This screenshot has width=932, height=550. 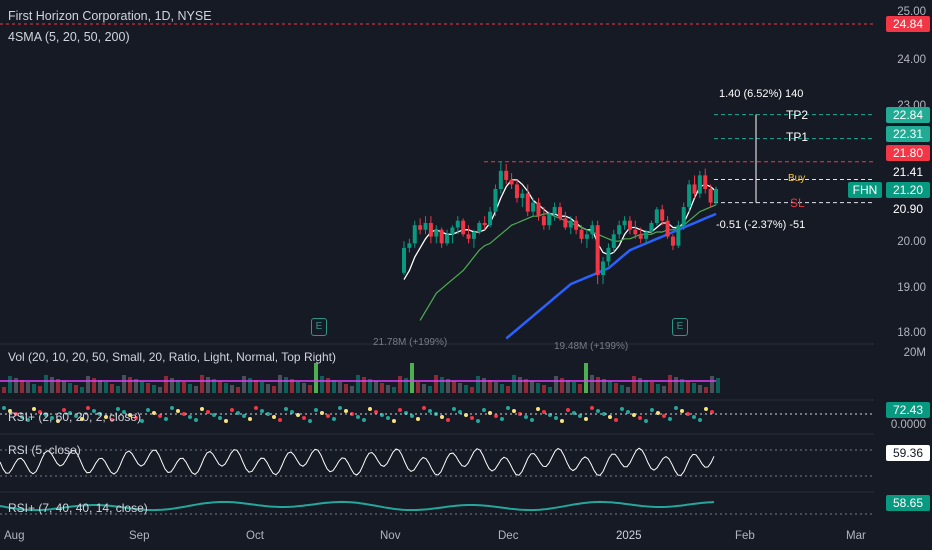 I want to click on indicator-legend: 4SMA (5, 20, 50, 200), so click(x=69, y=37).